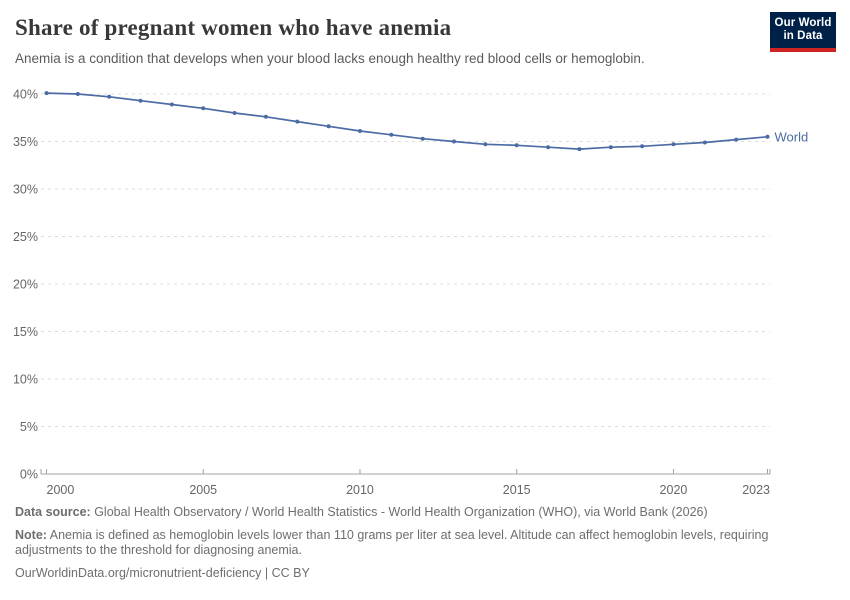 Image resolution: width=850 pixels, height=600 pixels. I want to click on y-tick-label: 25%, so click(25, 237).